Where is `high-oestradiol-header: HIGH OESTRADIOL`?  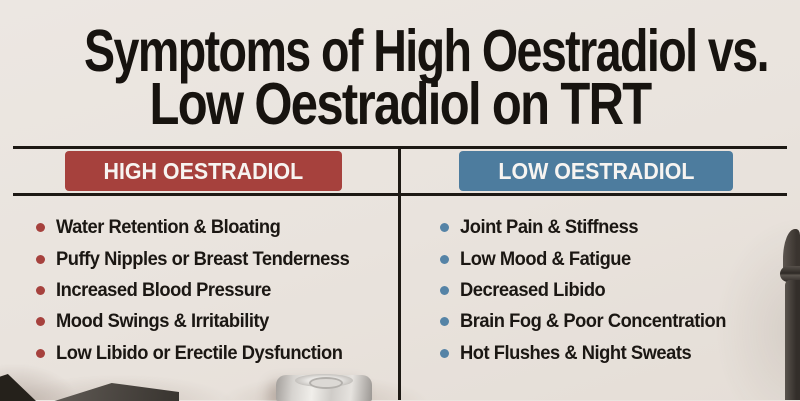
high-oestradiol-header: HIGH OESTRADIOL is located at coordinates (203, 171).